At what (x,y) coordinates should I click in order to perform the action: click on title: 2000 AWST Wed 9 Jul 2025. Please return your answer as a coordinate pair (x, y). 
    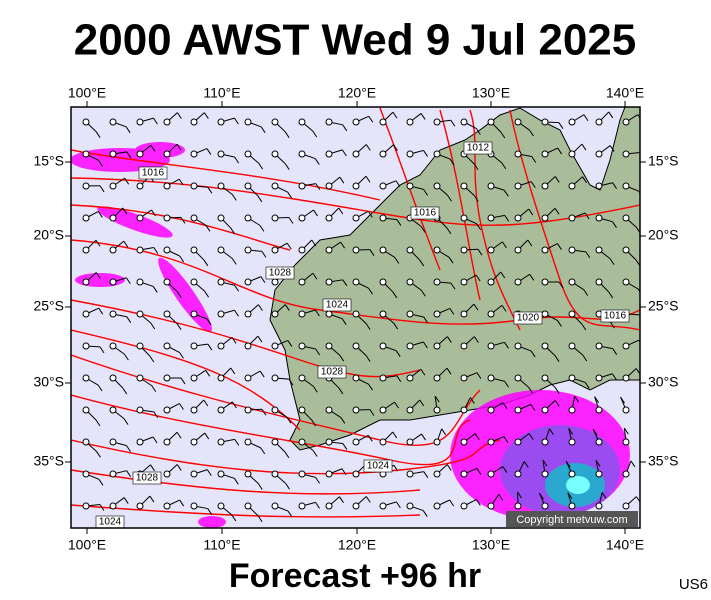
    Looking at the image, I should click on (355, 40).